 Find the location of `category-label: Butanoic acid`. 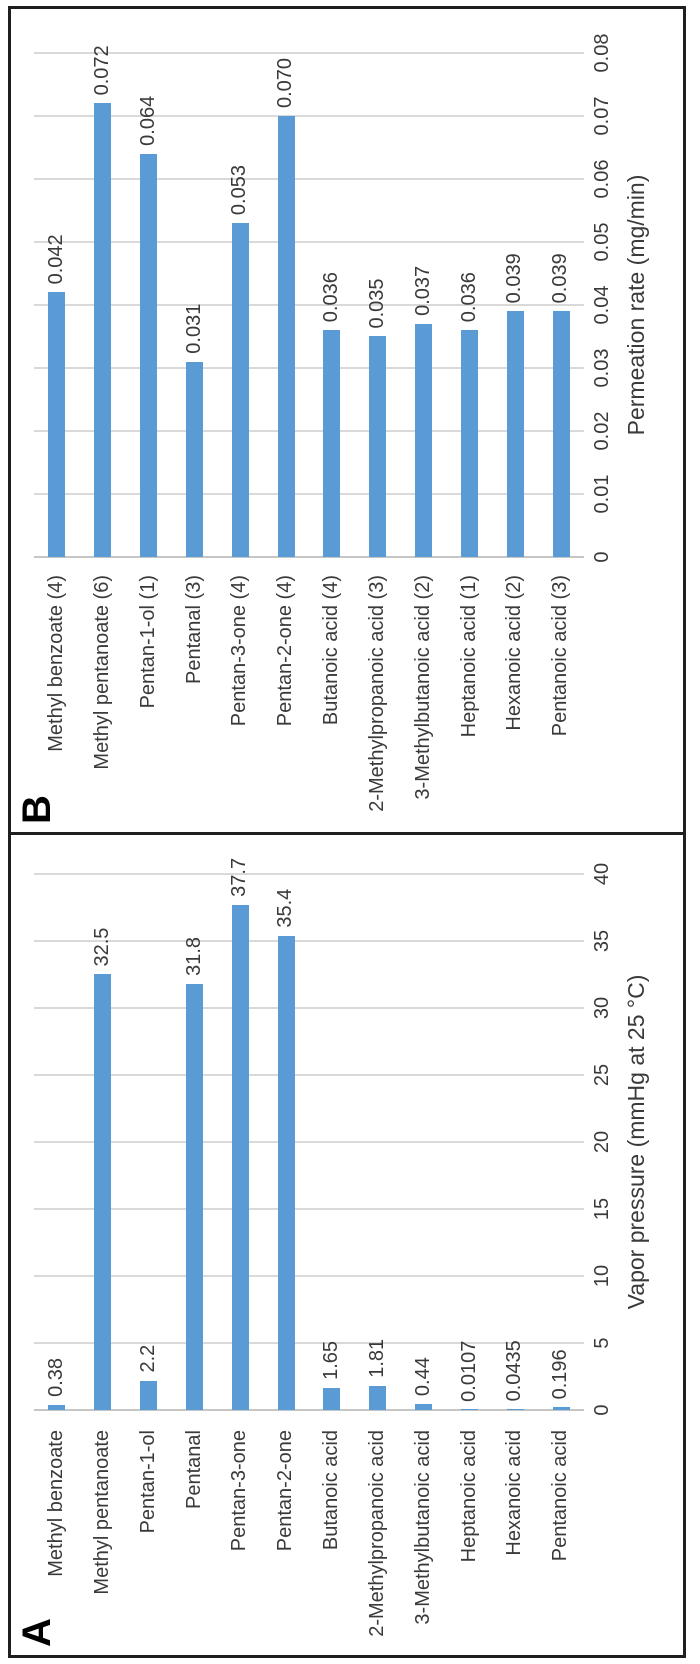

category-label: Butanoic acid is located at coordinates (331, 1490).